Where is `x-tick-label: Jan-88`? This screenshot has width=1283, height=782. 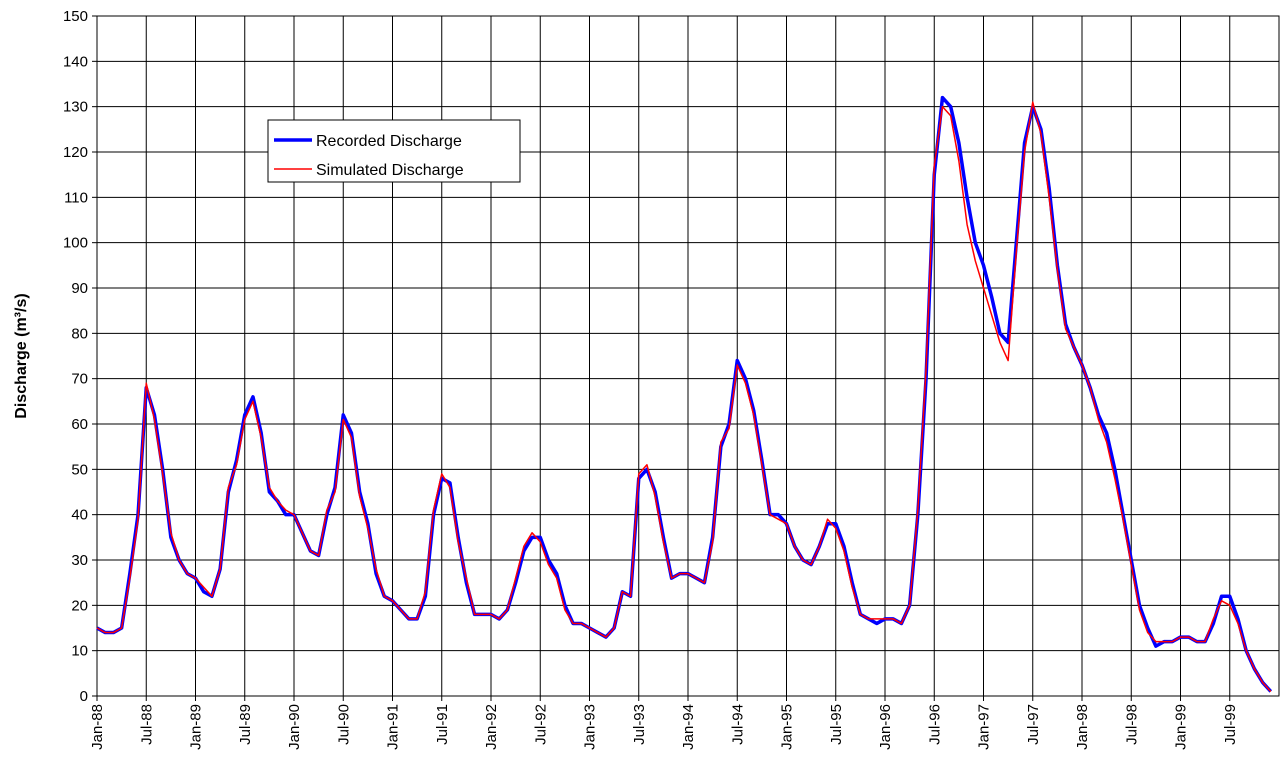
x-tick-label: Jan-88 is located at coordinates (97, 727).